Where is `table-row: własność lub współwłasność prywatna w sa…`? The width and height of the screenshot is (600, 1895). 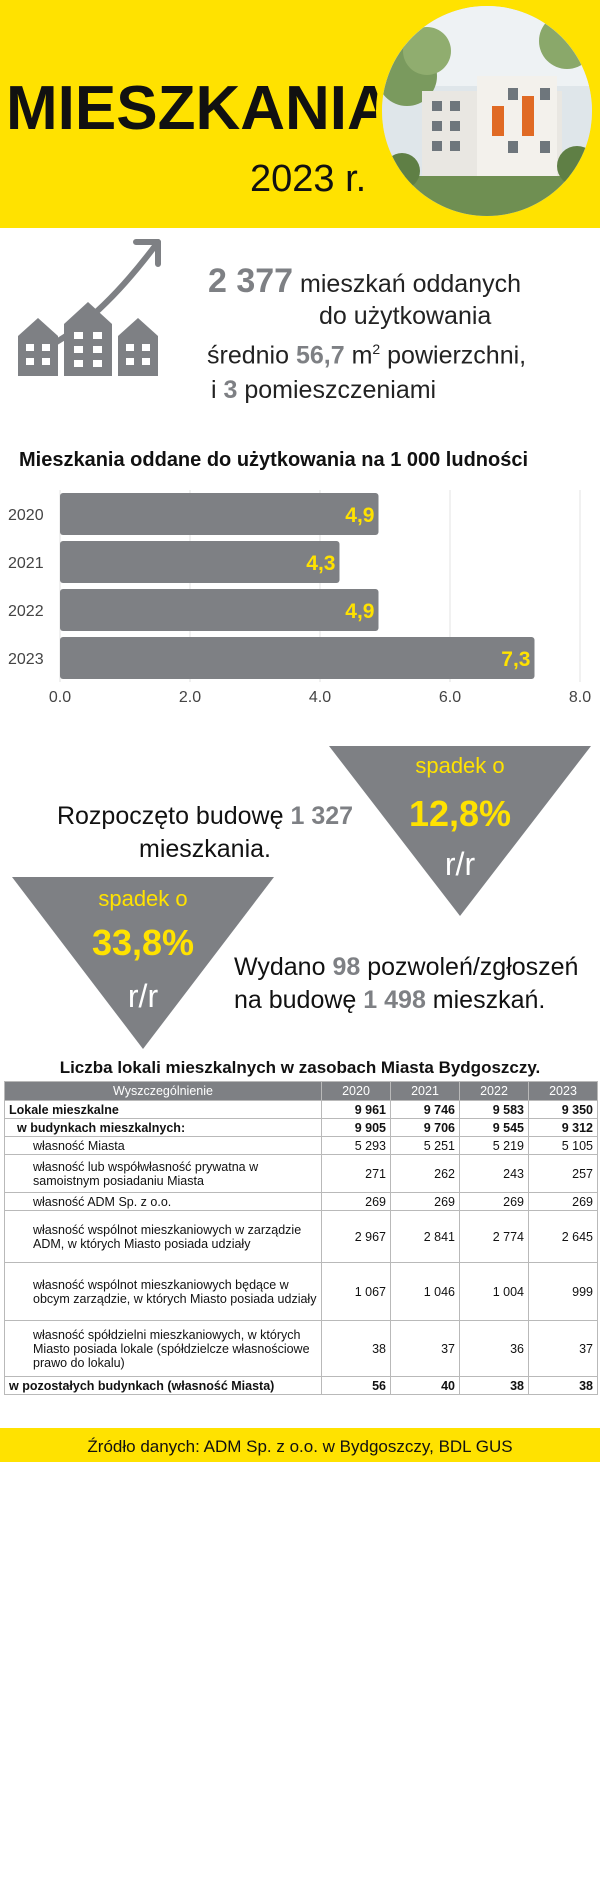
table-row: własność lub współwłasność prywatna w sa… is located at coordinates (301, 1173).